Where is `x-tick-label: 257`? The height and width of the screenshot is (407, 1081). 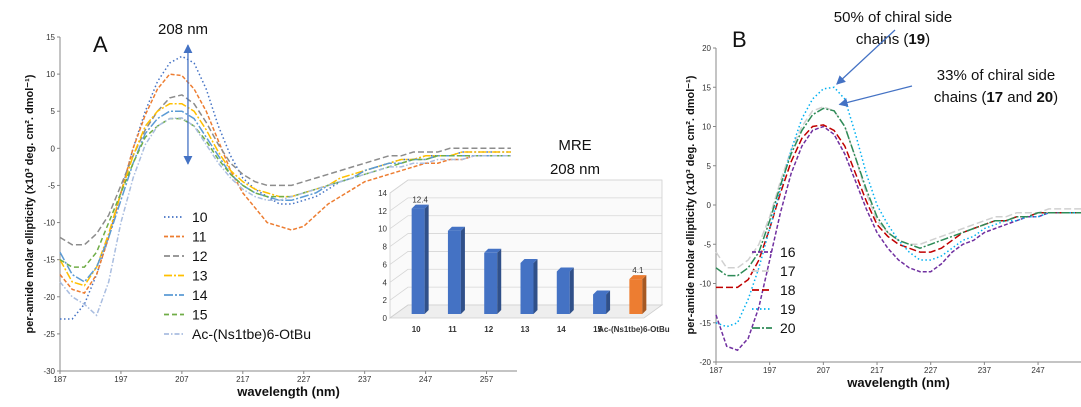 x-tick-label: 257 is located at coordinates (487, 379).